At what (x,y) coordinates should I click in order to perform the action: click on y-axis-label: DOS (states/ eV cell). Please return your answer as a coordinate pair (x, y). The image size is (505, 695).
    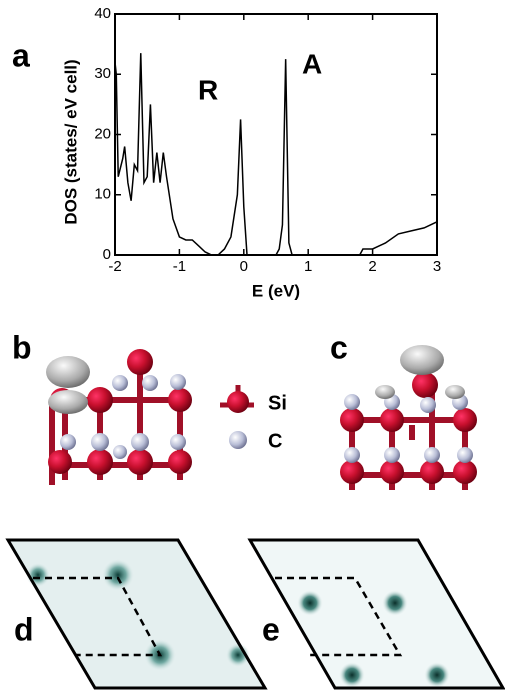
    Looking at the image, I should click on (70, 141).